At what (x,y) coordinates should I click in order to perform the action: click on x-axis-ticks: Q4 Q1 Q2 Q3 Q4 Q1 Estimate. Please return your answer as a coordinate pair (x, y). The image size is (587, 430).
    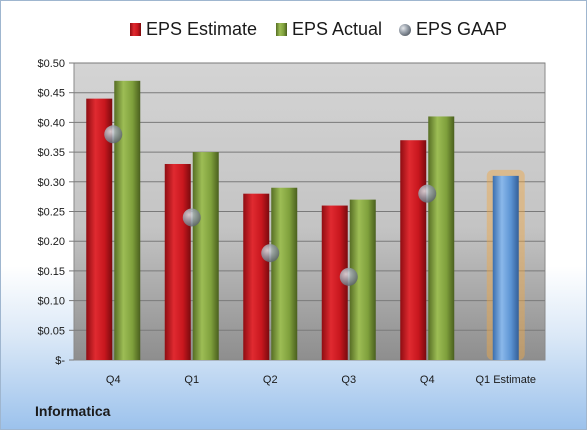
    Looking at the image, I should click on (321, 380).